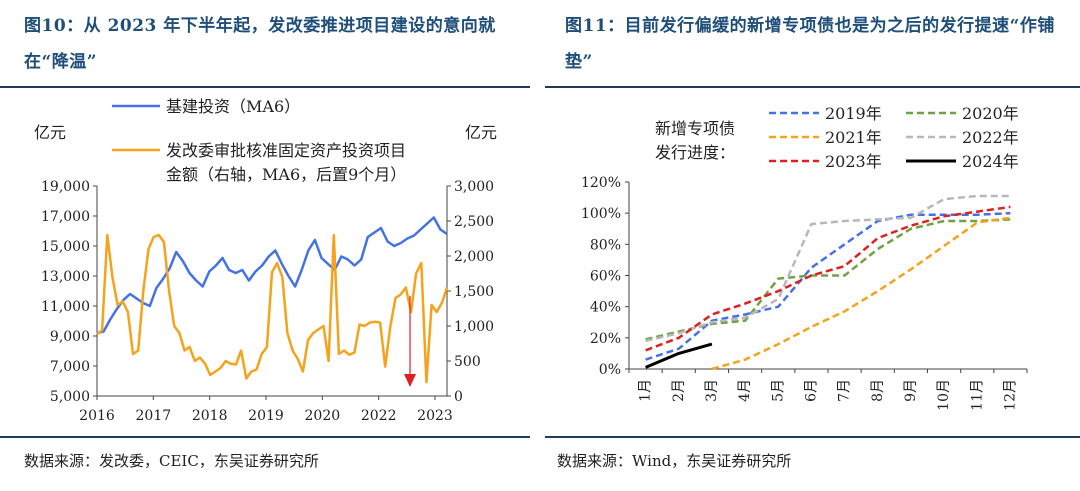 This screenshot has width=1080, height=491. What do you see at coordinates (272, 275) in the screenshot?
I see `infra-investment-line` at bounding box center [272, 275].